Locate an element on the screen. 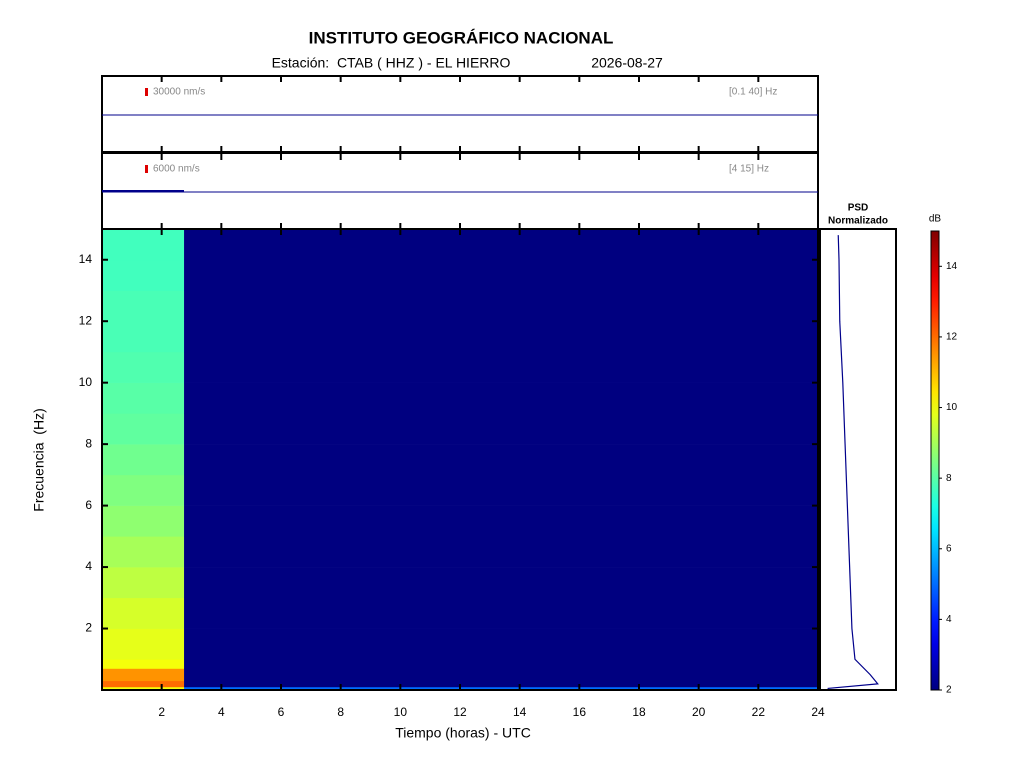 This screenshot has height=773, width=1024. x-tick-label: 14 is located at coordinates (520, 712).